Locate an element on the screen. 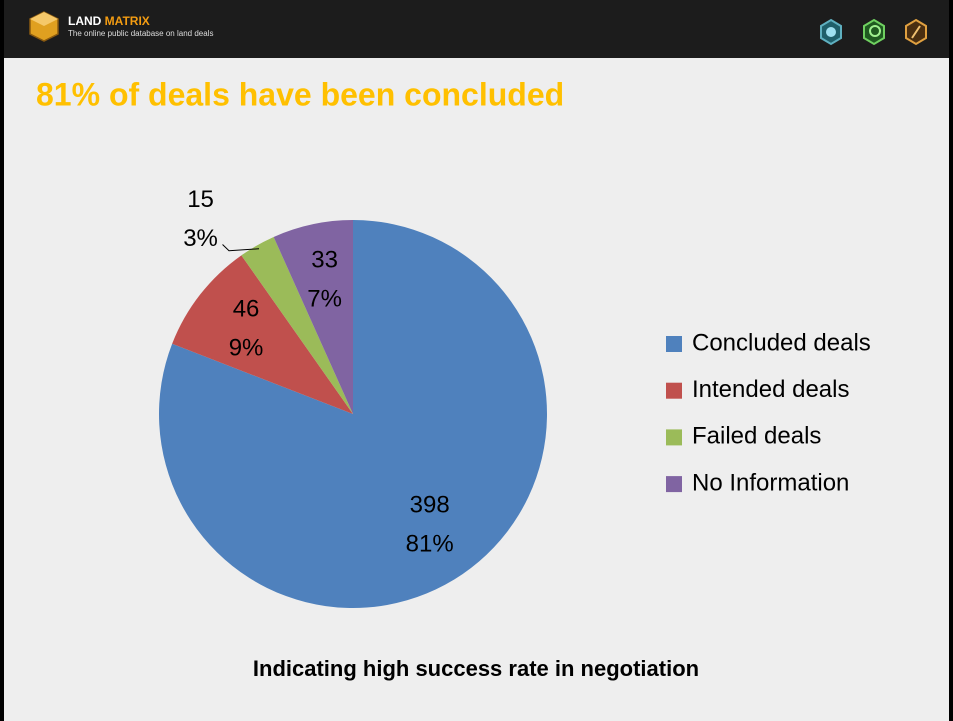 This screenshot has width=953, height=721. data-label-percent: 3% is located at coordinates (200, 238).